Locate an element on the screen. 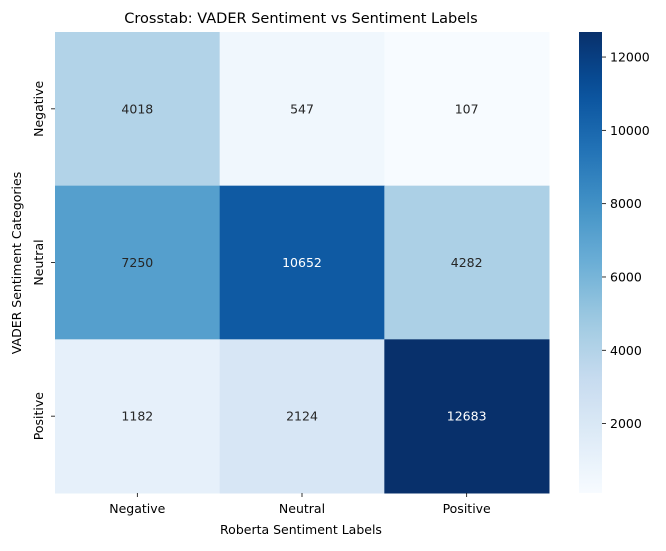 This screenshot has width=666, height=551. colorbar-tick-label: 6000 is located at coordinates (626, 276).